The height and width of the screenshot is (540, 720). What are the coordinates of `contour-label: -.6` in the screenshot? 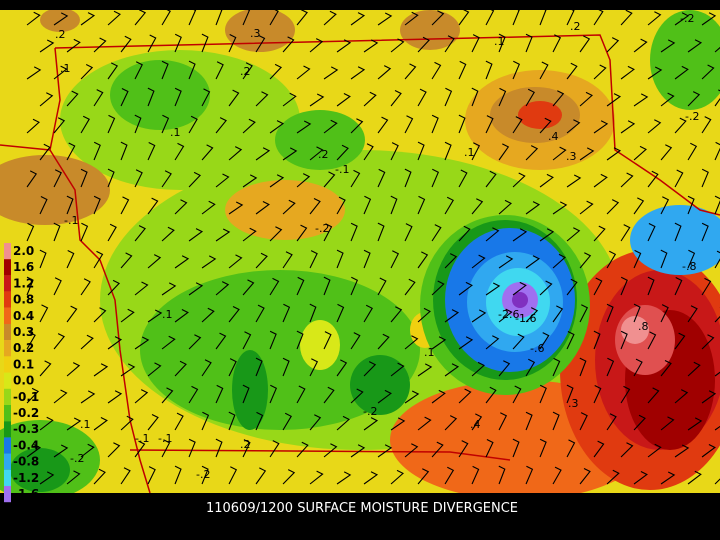 It's located at (537, 348).